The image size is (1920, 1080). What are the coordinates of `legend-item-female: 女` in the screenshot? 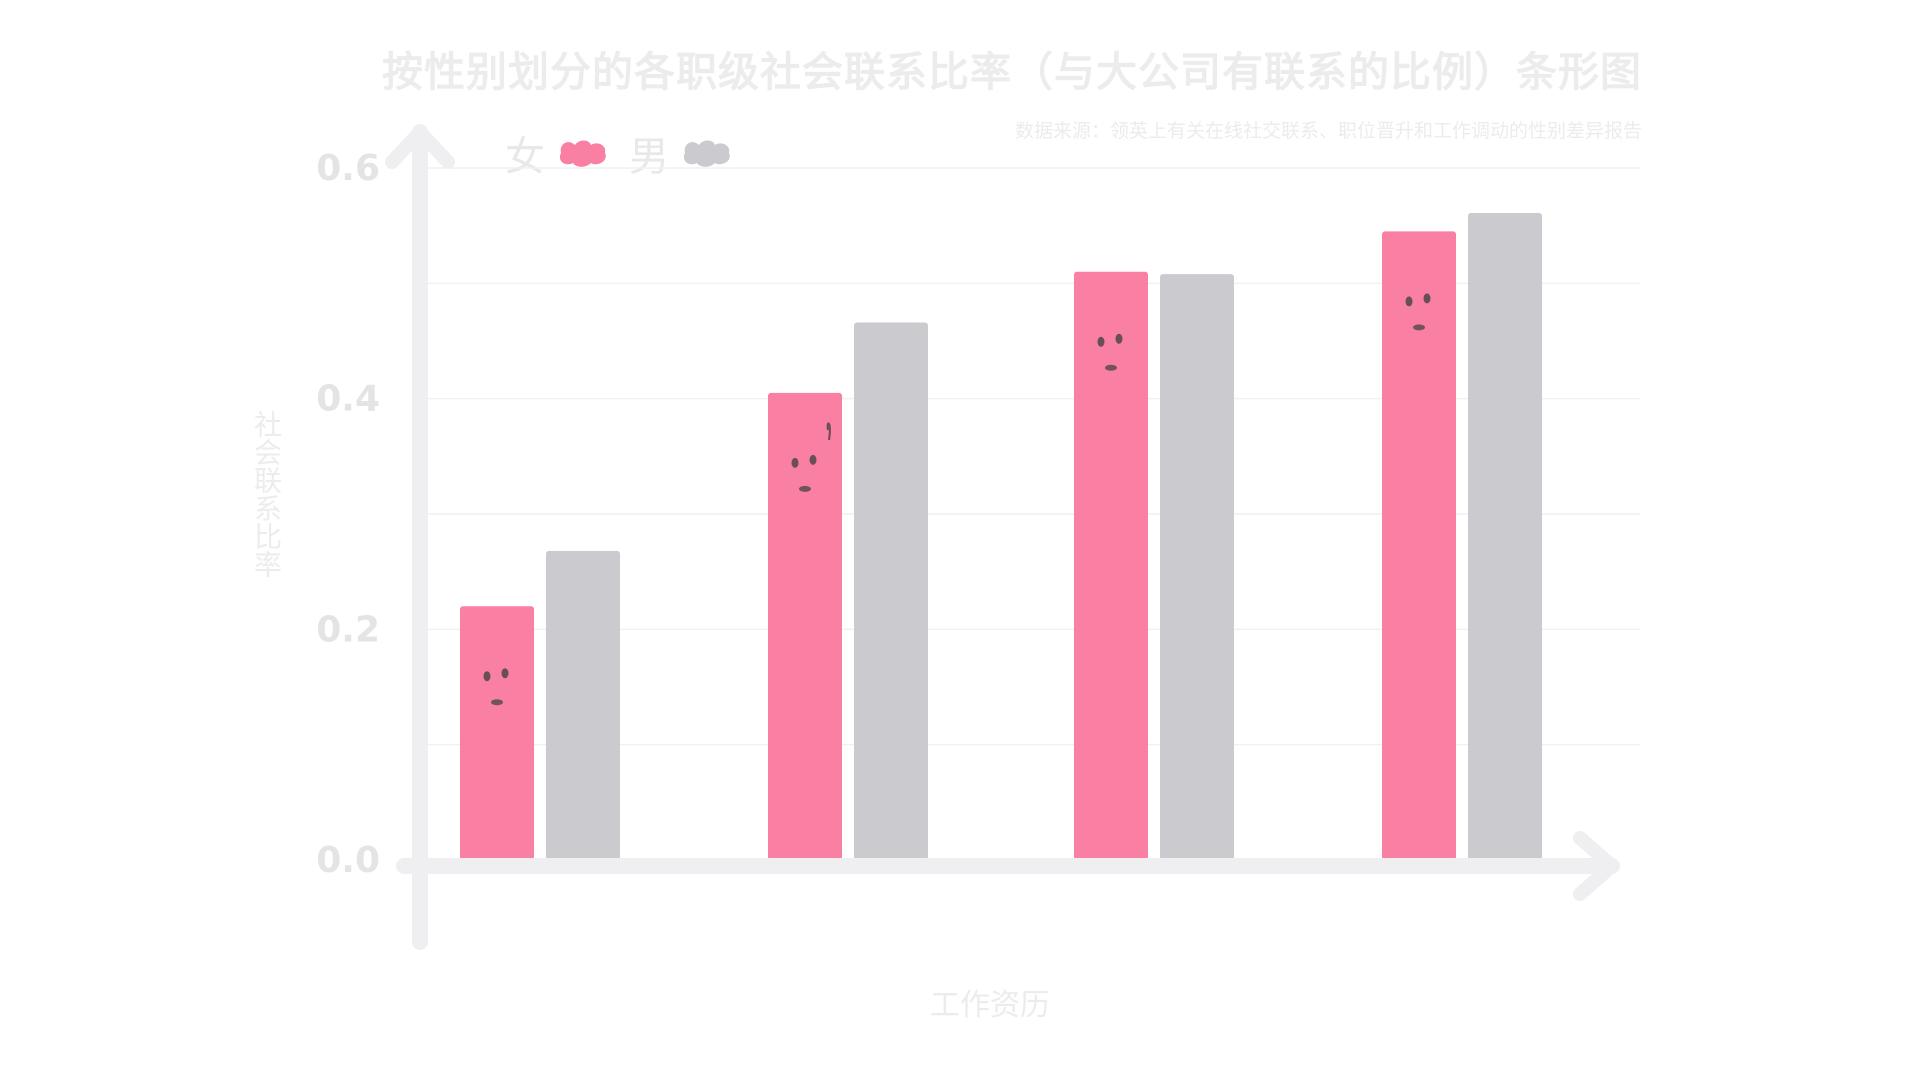 It's located at (559, 153).